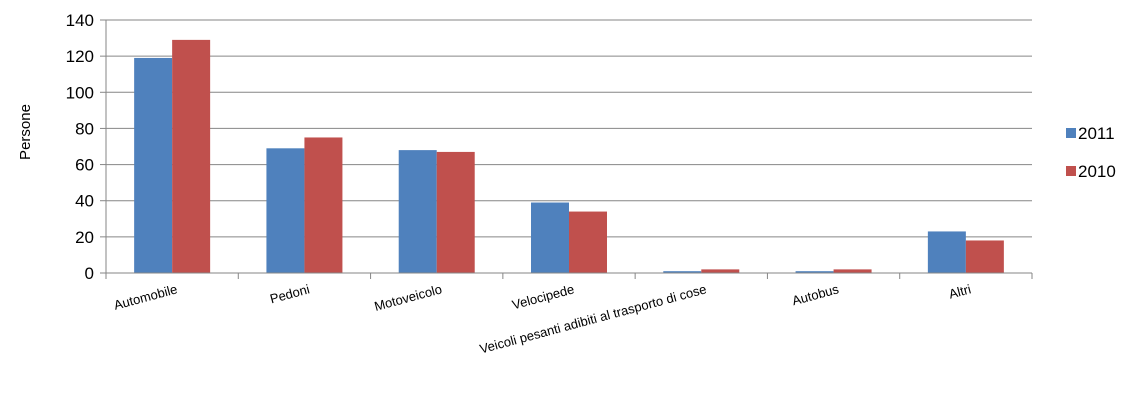  Describe the element at coordinates (289, 293) in the screenshot. I see `x-tick-label: Pedoni` at that location.